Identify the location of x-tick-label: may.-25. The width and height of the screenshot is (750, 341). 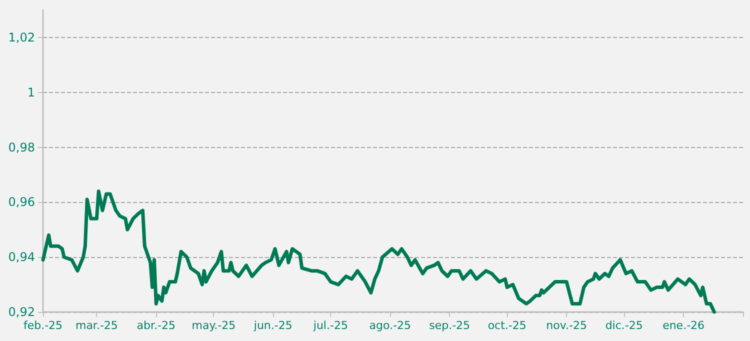
(214, 325).